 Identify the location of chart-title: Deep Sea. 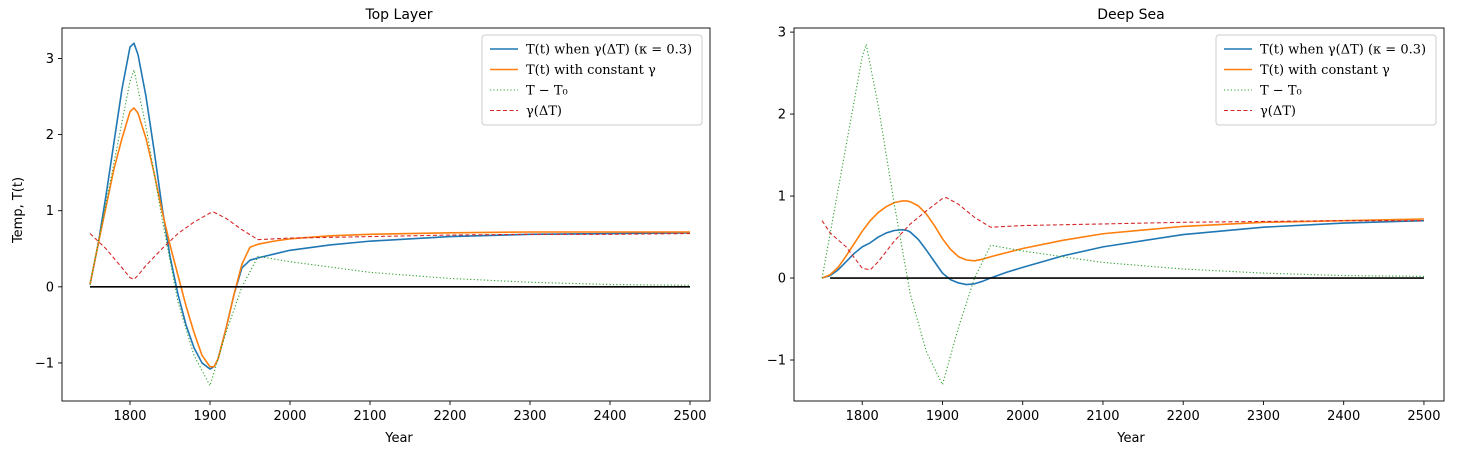
(1130, 15).